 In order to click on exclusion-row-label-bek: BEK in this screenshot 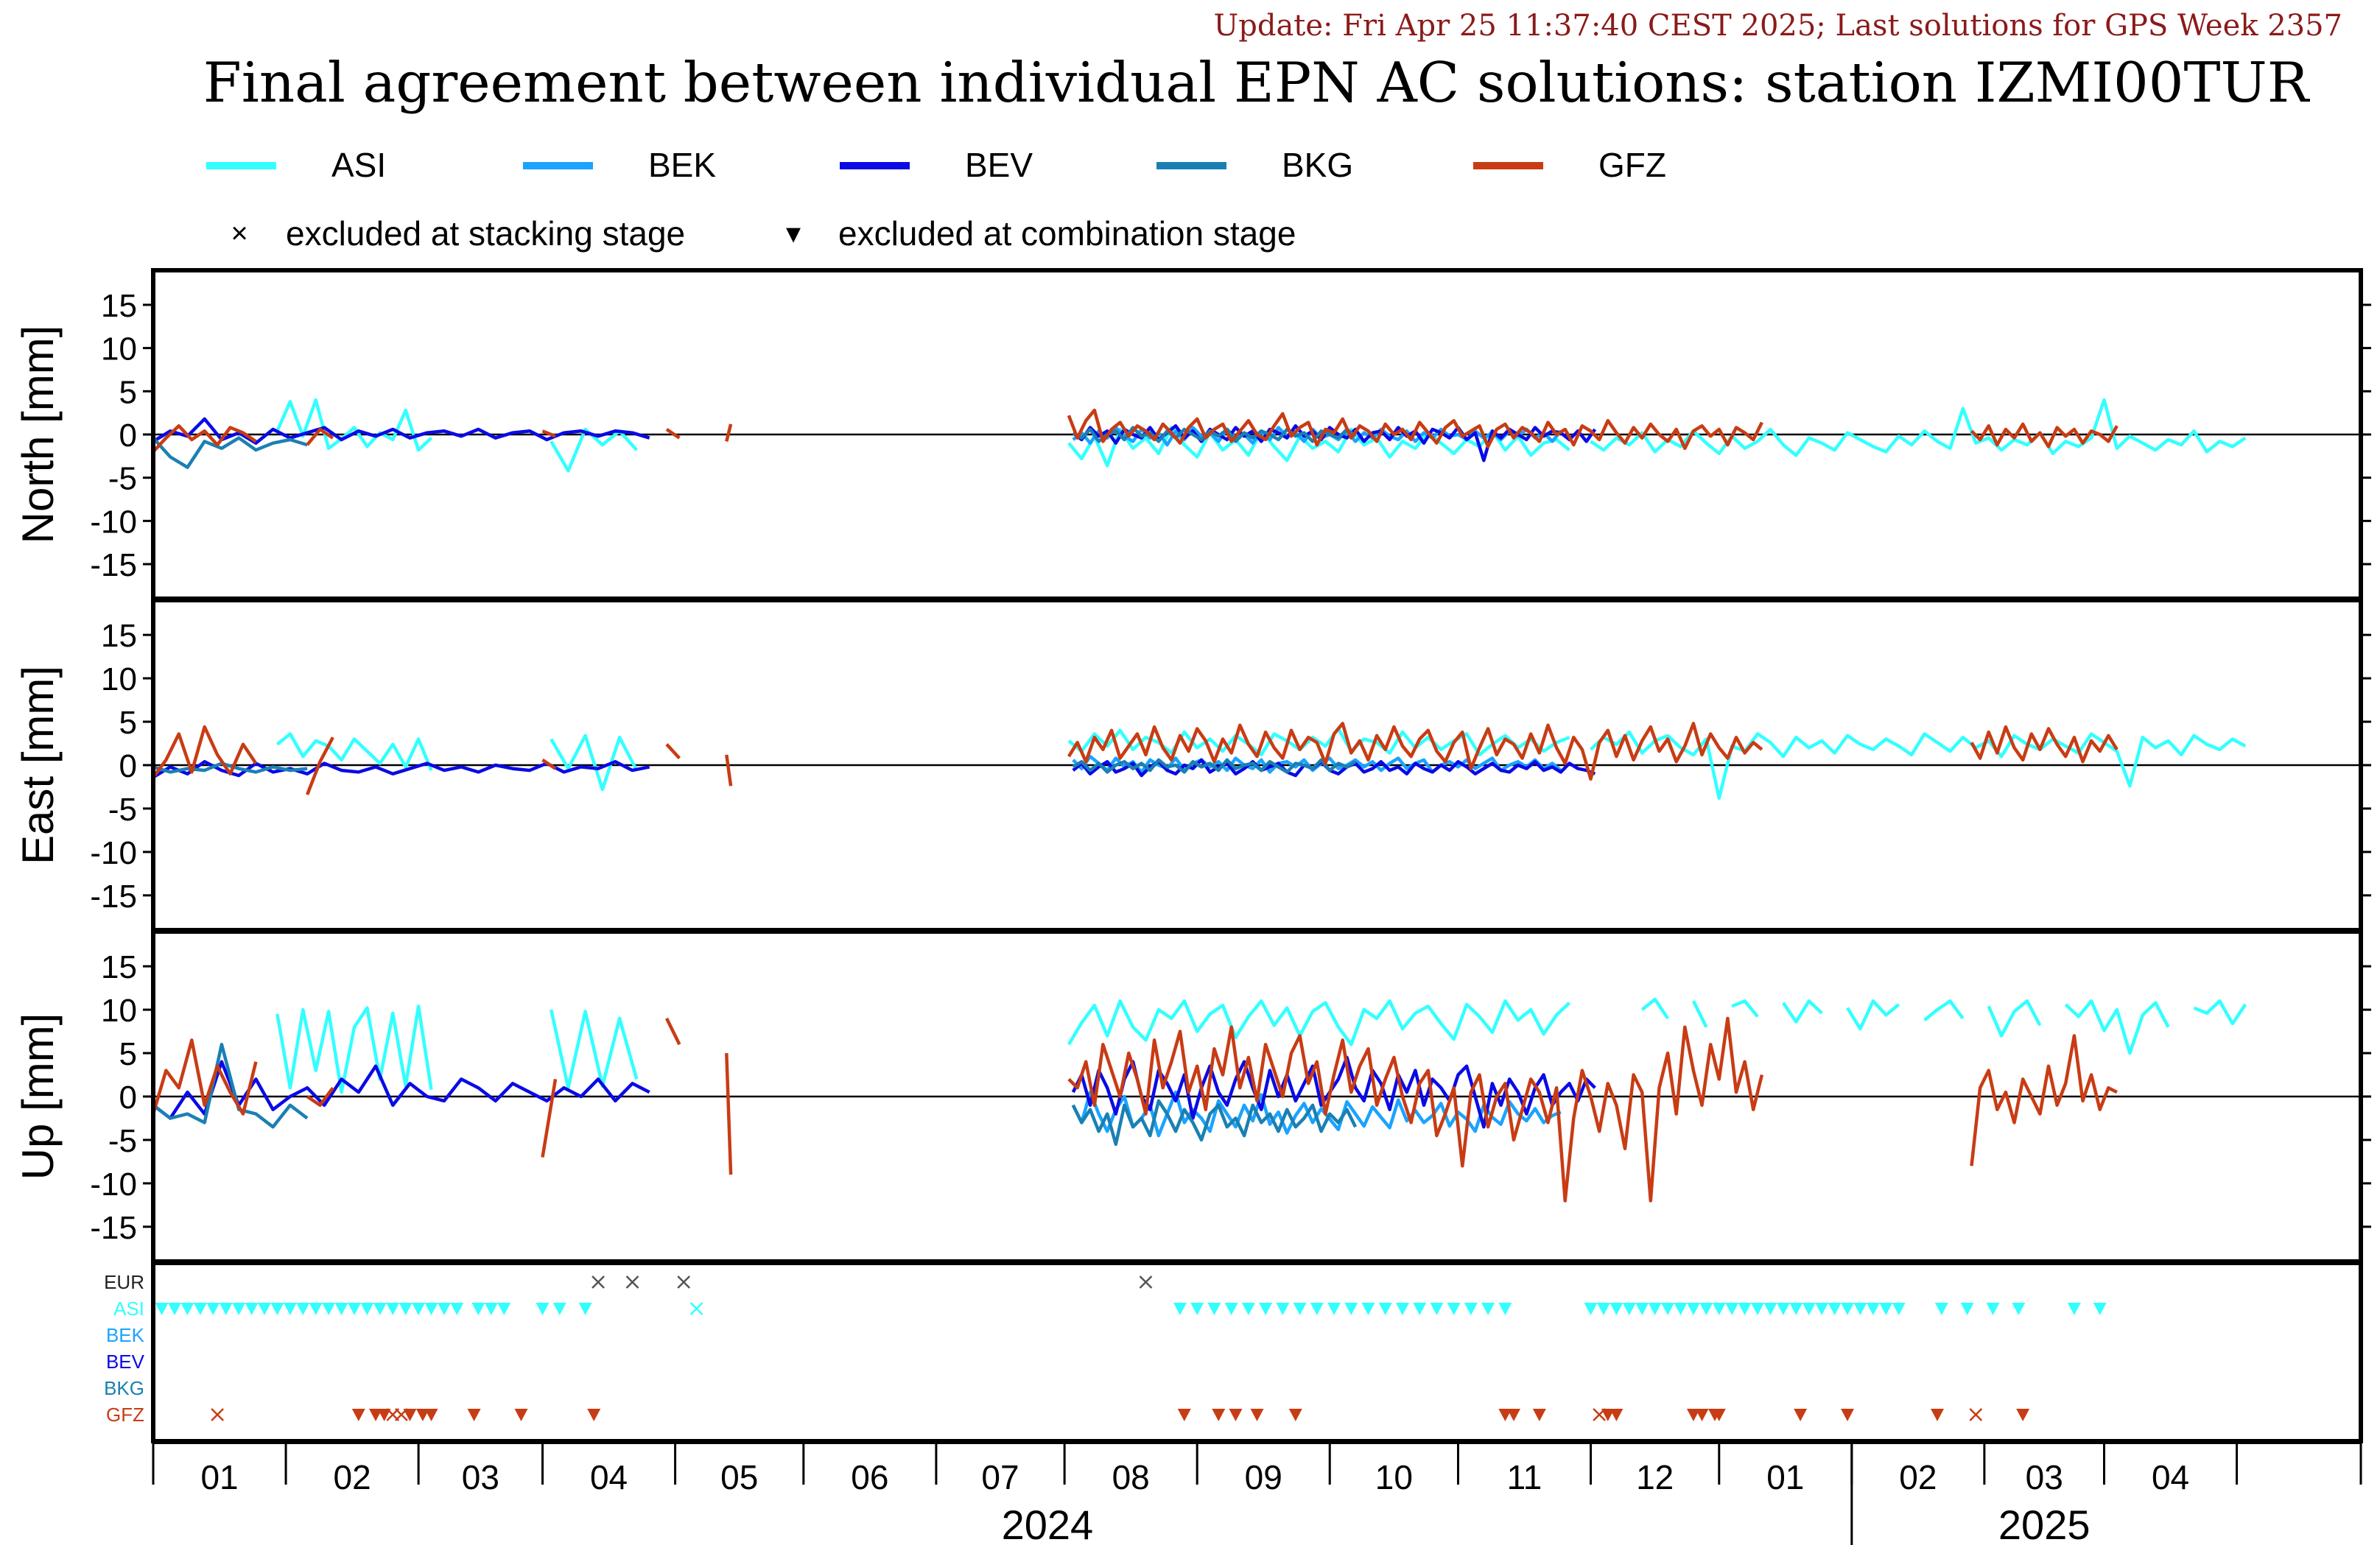, I will do `click(125, 1335)`.